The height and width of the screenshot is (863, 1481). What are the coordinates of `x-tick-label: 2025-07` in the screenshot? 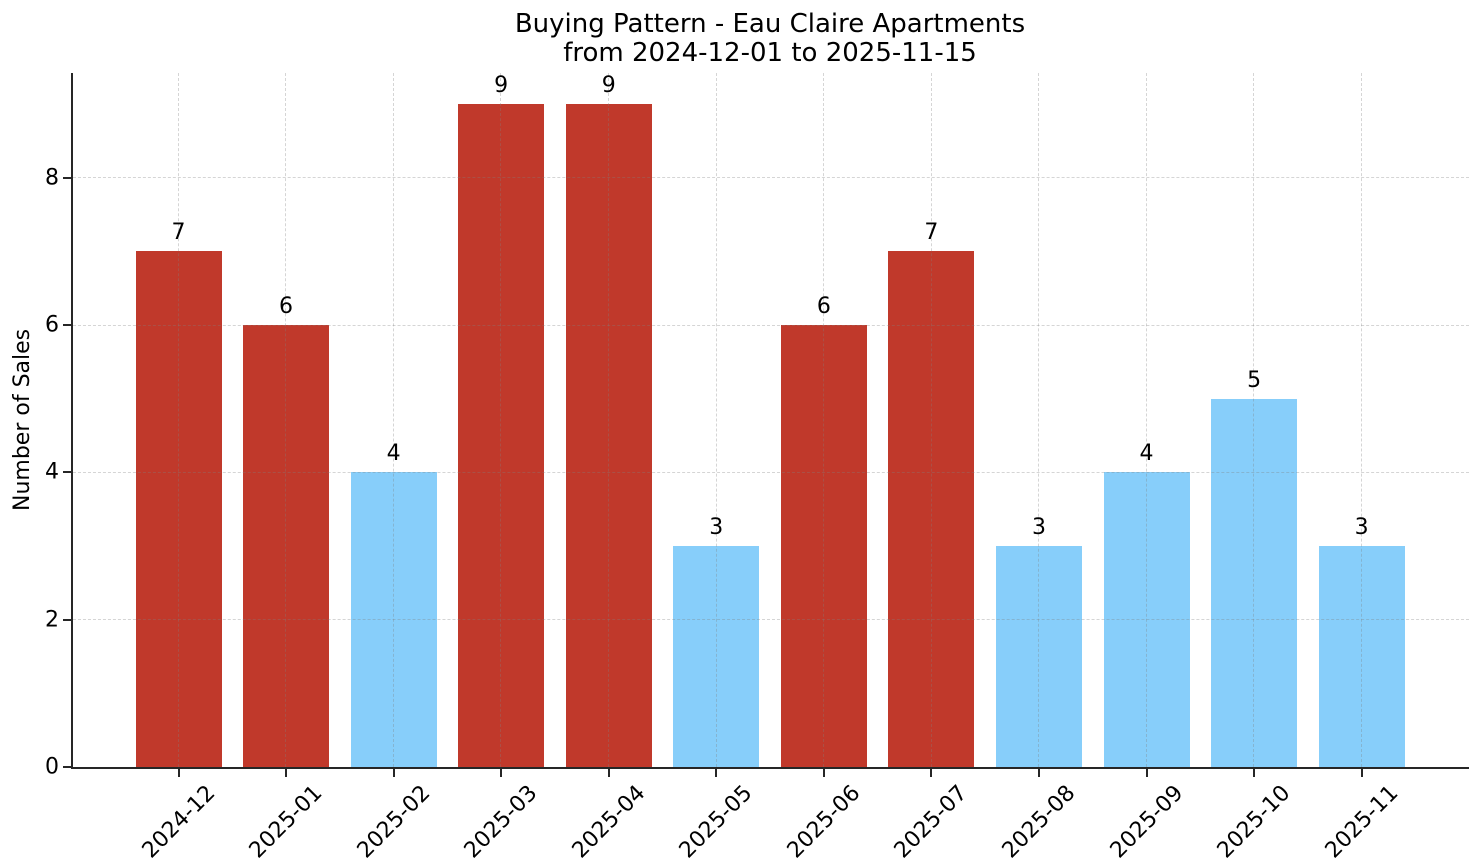 It's located at (931, 821).